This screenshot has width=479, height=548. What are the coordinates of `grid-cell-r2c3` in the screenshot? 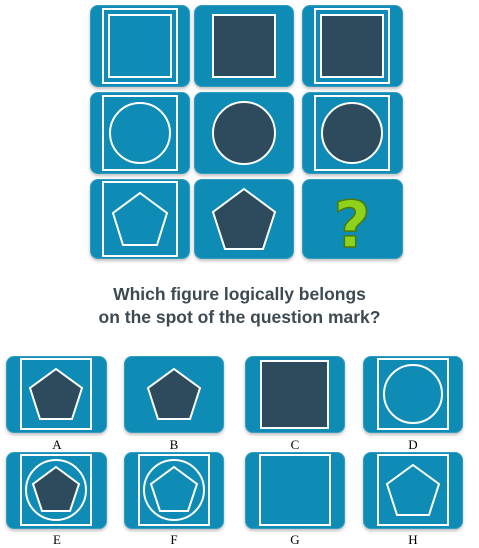 It's located at (352, 133).